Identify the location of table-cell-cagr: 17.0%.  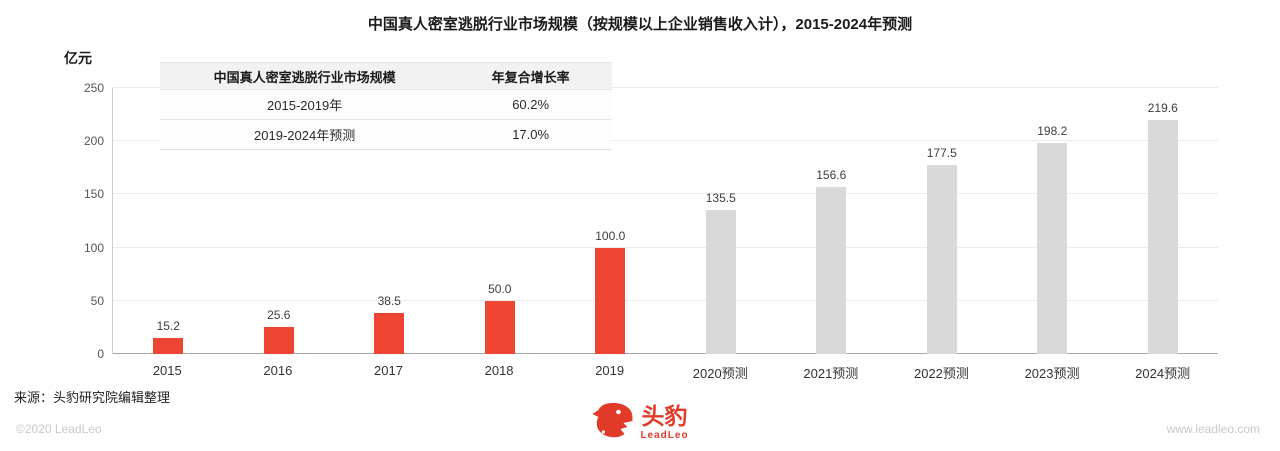
(531, 134).